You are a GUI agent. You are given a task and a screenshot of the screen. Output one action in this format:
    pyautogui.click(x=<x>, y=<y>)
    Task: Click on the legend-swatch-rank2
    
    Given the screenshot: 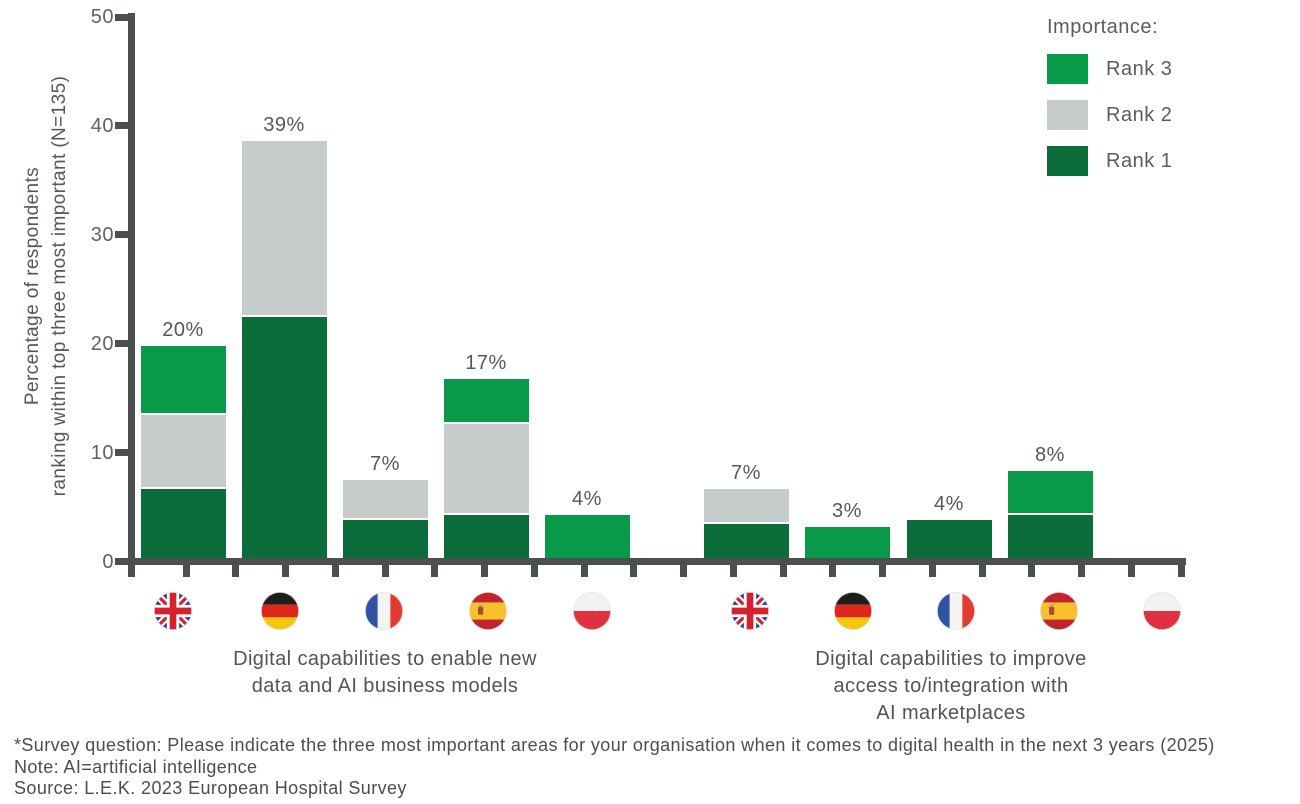 What is the action you would take?
    pyautogui.click(x=1067, y=115)
    